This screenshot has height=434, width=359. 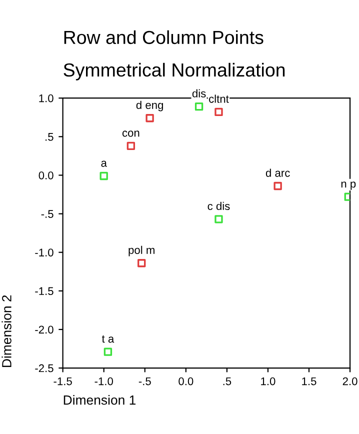 What do you see at coordinates (348, 186) in the screenshot?
I see `annotation: n p` at bounding box center [348, 186].